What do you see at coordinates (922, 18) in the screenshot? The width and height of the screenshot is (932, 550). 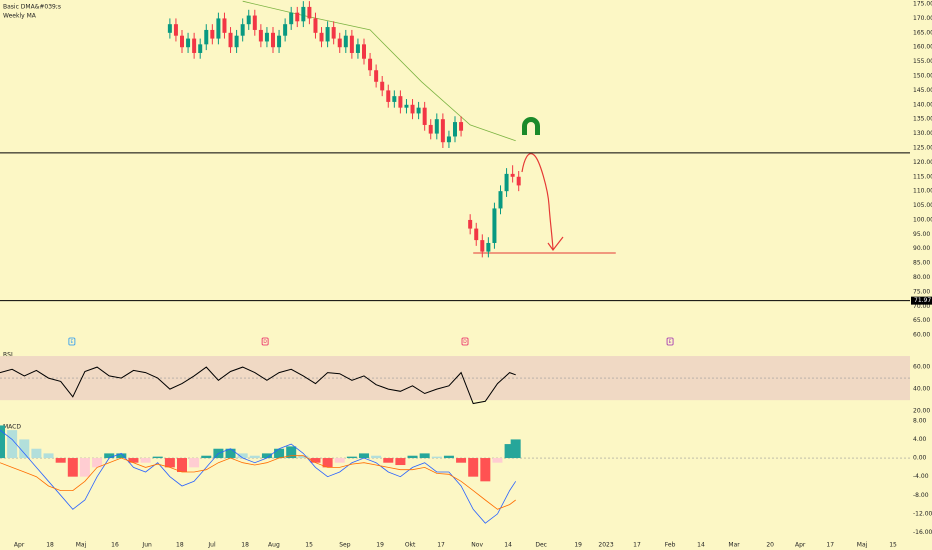 I see `y-tick-label: 170.00` at bounding box center [922, 18].